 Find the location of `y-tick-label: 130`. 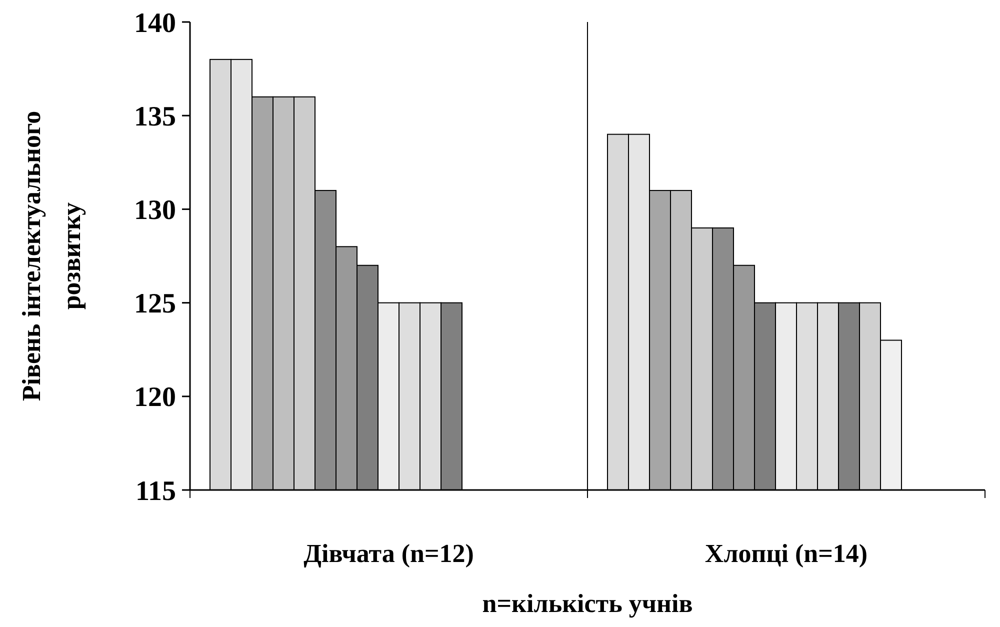

y-tick-label: 130 is located at coordinates (155, 210).